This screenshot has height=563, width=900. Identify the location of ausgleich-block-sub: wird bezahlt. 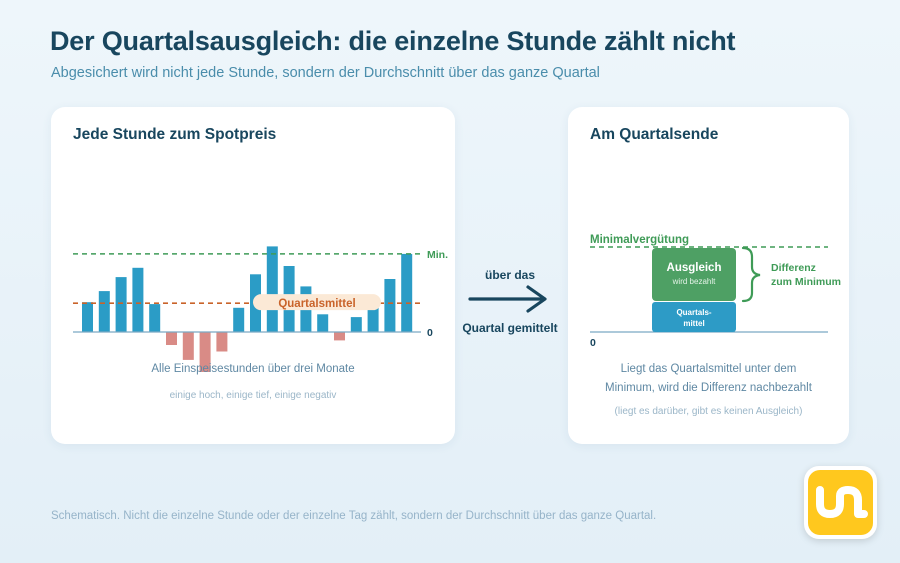
(694, 281).